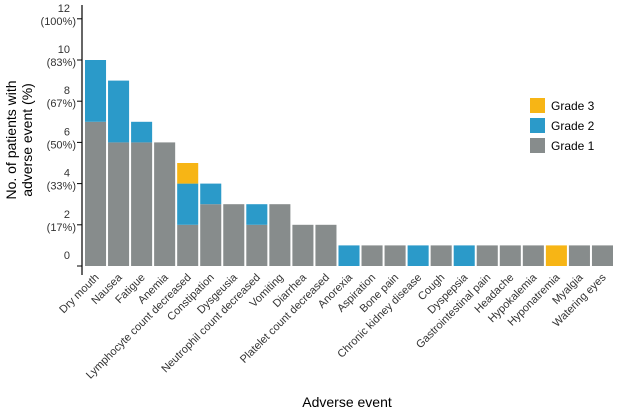 The width and height of the screenshot is (621, 415). Describe the element at coordinates (67, 132) in the screenshot. I see `y-tick-label: 6` at that location.